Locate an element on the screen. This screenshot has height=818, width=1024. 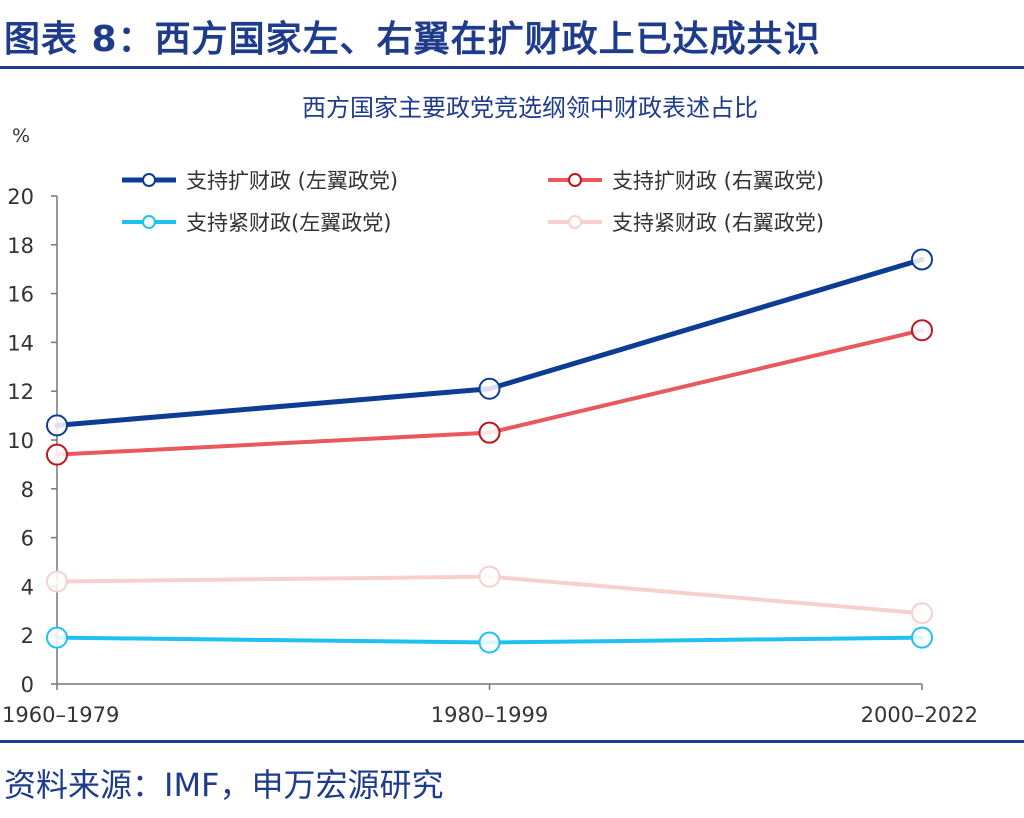
y-tick-label: 4 is located at coordinates (27, 587).